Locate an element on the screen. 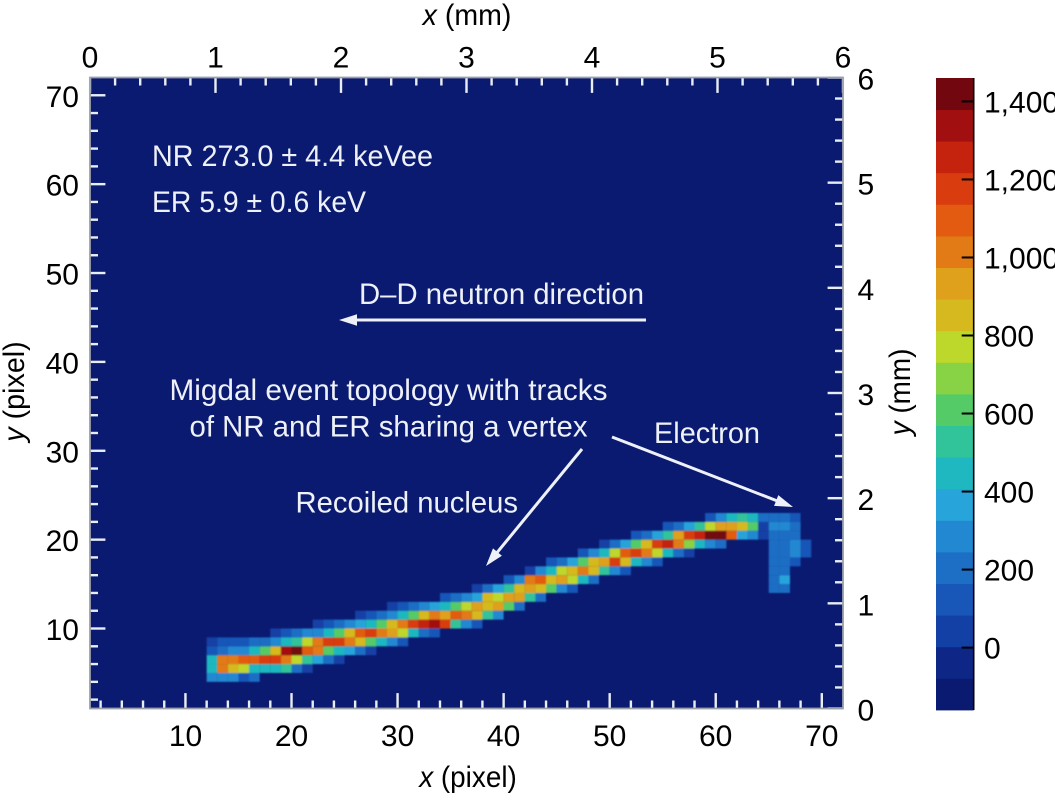 The image size is (1055, 801). svg-text: y (mm) is located at coordinates (900, 393).